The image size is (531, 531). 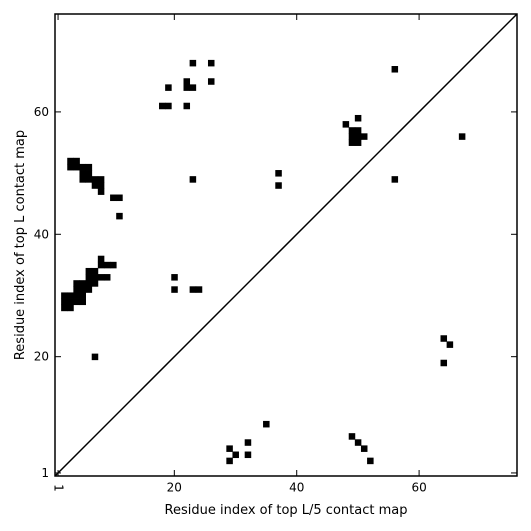 What do you see at coordinates (286, 510) in the screenshot?
I see `x-axis-label: Residue index of top L/5 contact map` at bounding box center [286, 510].